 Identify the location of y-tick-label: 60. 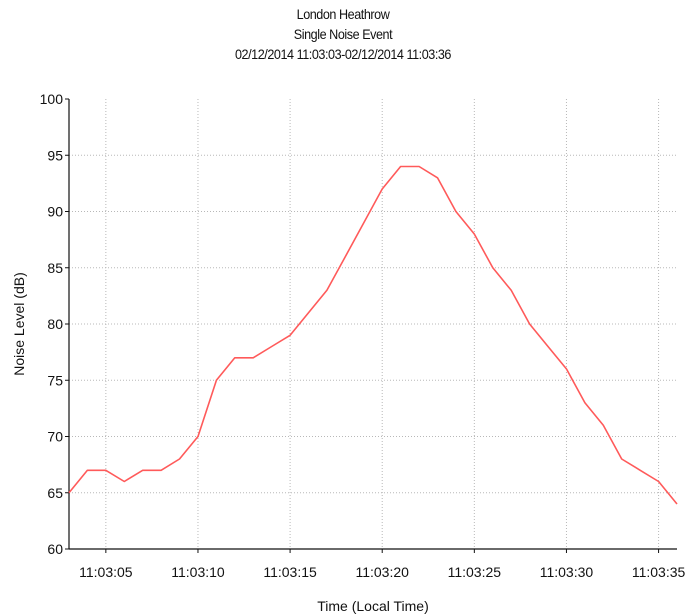
(55, 549).